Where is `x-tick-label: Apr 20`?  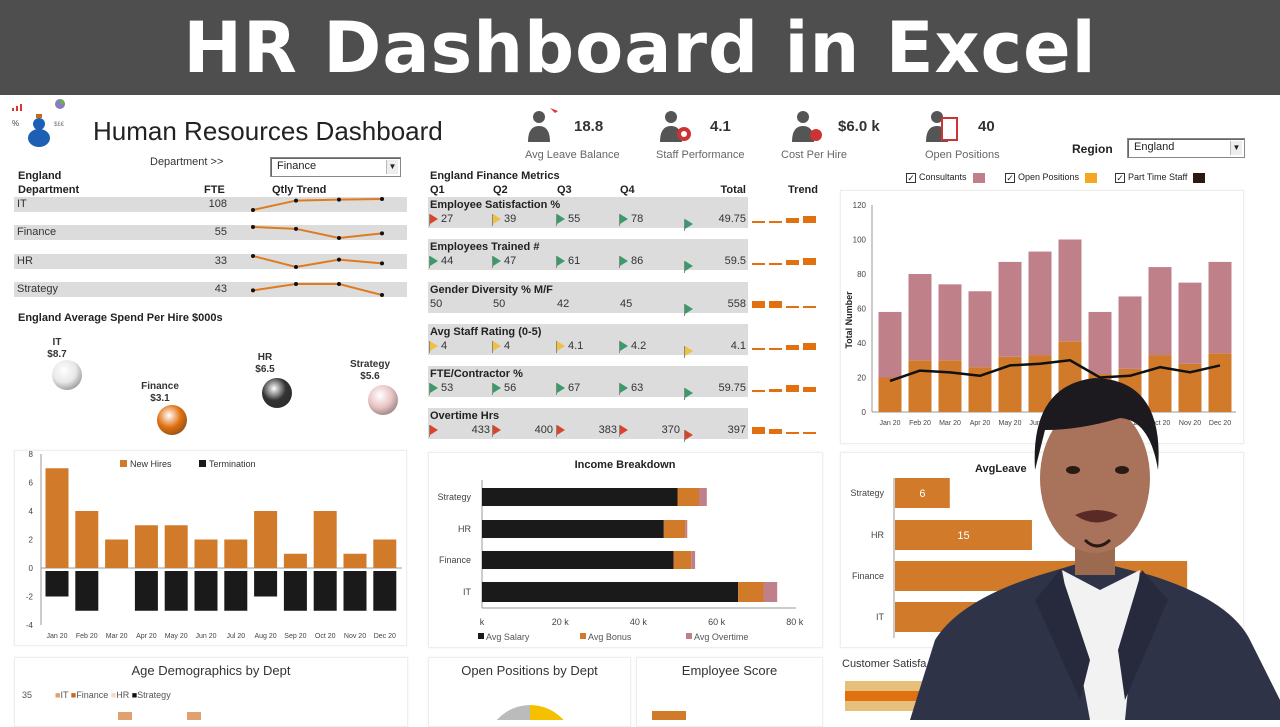
x-tick-label: Apr 20 is located at coordinates (980, 423).